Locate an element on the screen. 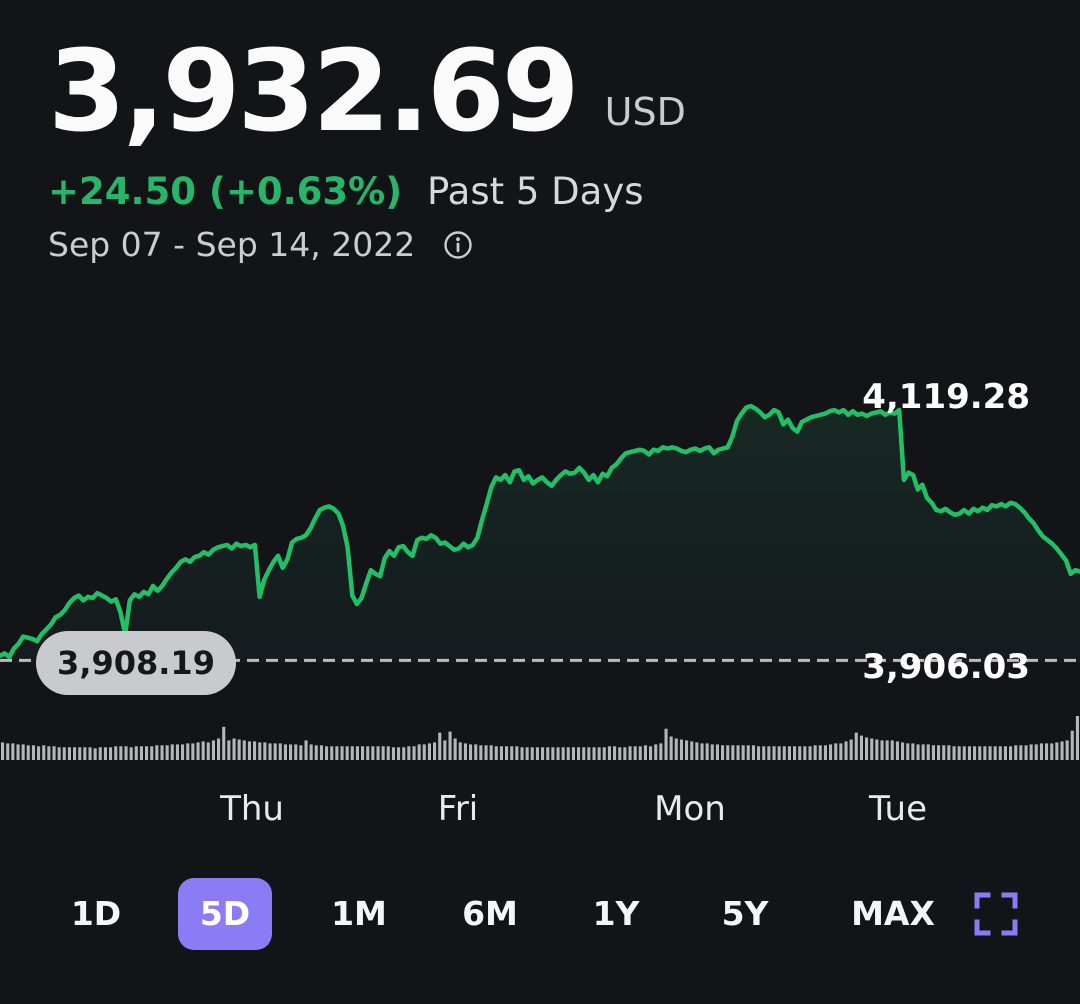  expand-icon is located at coordinates (996, 914).